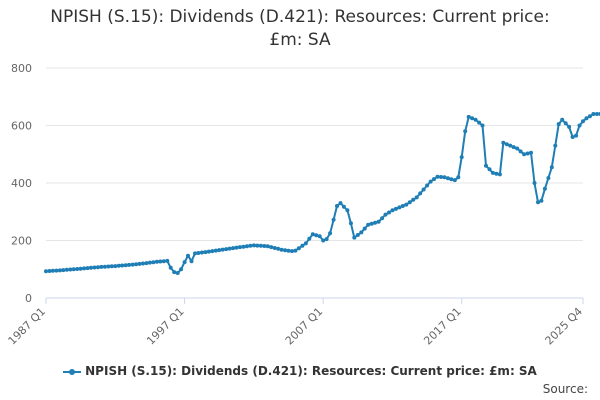 The image size is (600, 400). What do you see at coordinates (21, 126) in the screenshot?
I see `y-tick-label: 600` at bounding box center [21, 126].